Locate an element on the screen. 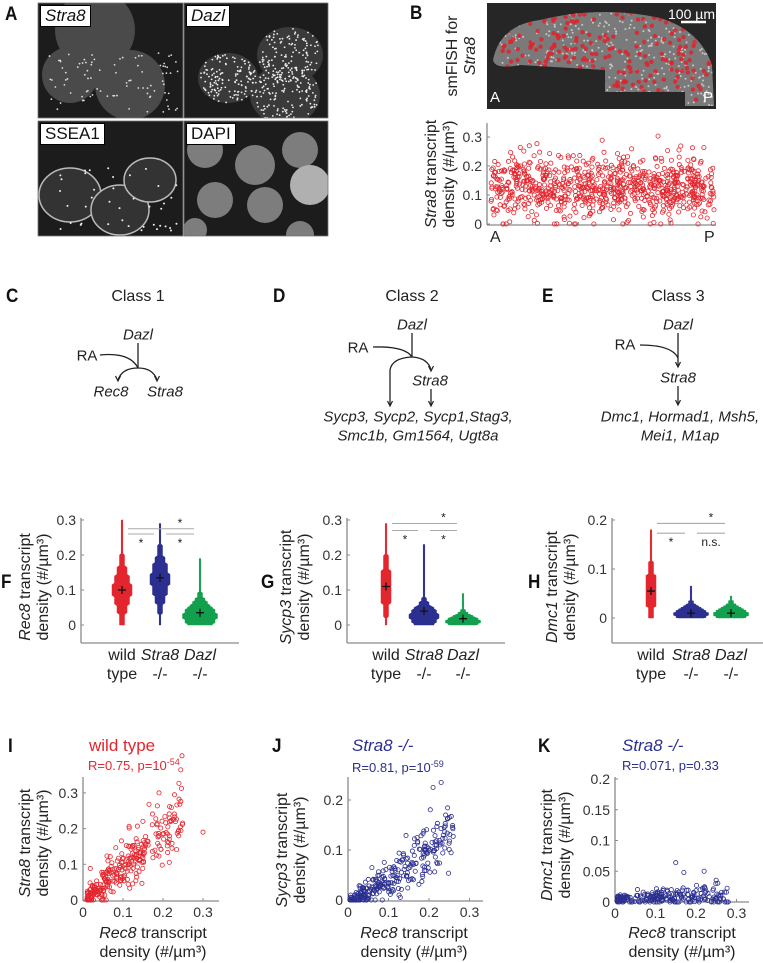 The height and width of the screenshot is (963, 763). f-category-label-0: wild type is located at coordinates (122, 665).